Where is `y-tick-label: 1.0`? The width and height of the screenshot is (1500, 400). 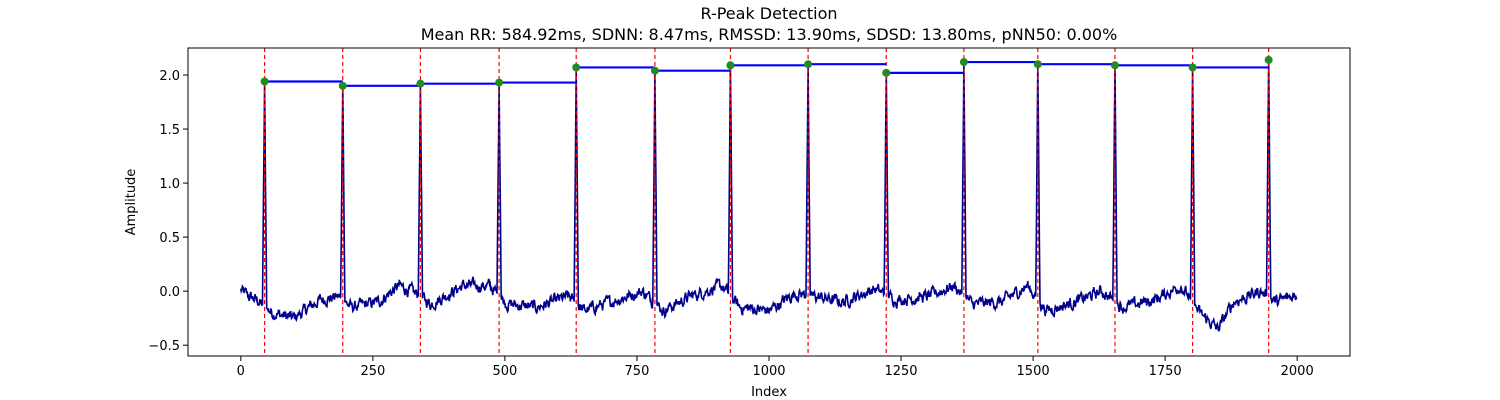
y-tick-label: 1.0 is located at coordinates (169, 184).